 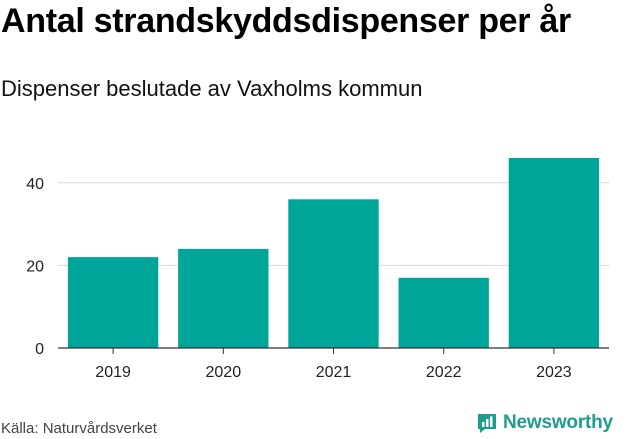 I want to click on x-tick-label: 2019, so click(x=113, y=372).